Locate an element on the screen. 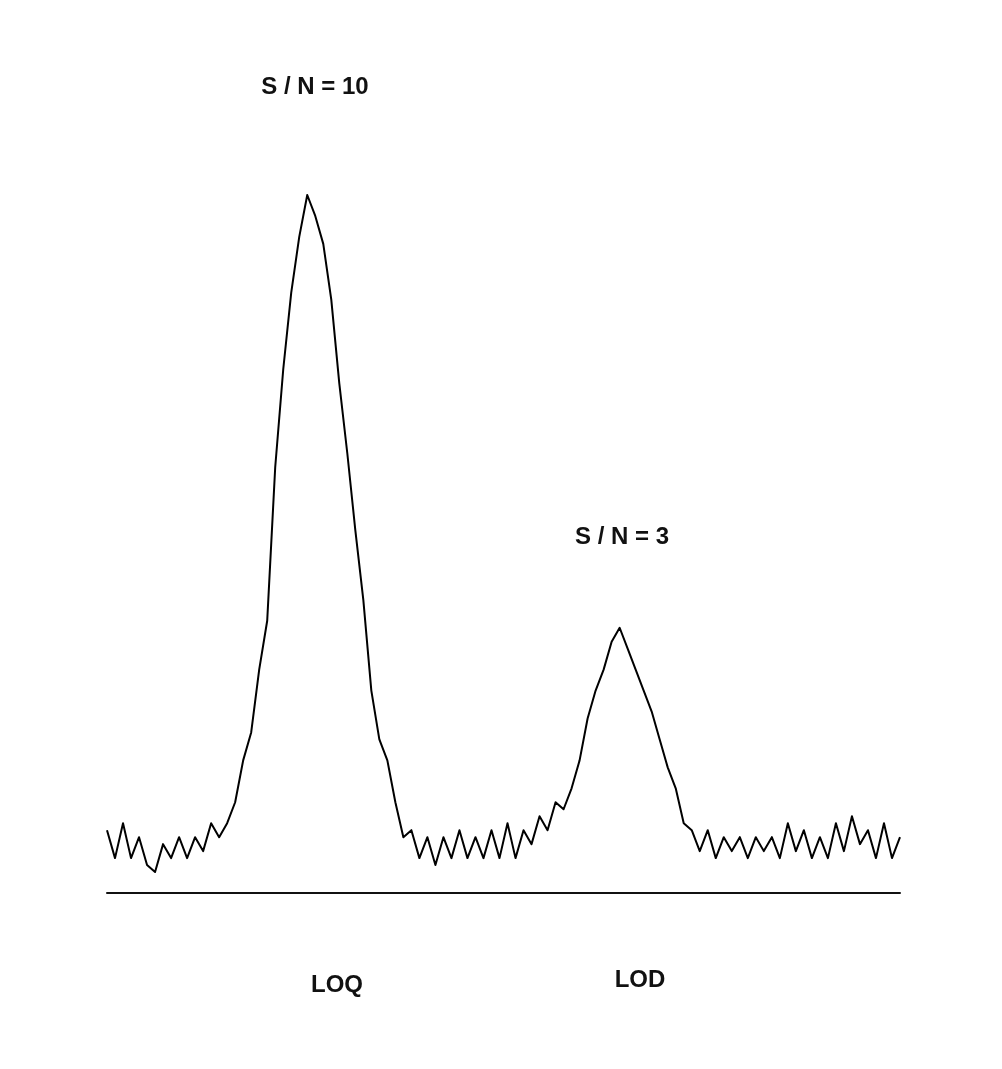 The height and width of the screenshot is (1069, 1002). text: S / N = 10 is located at coordinates (315, 85).